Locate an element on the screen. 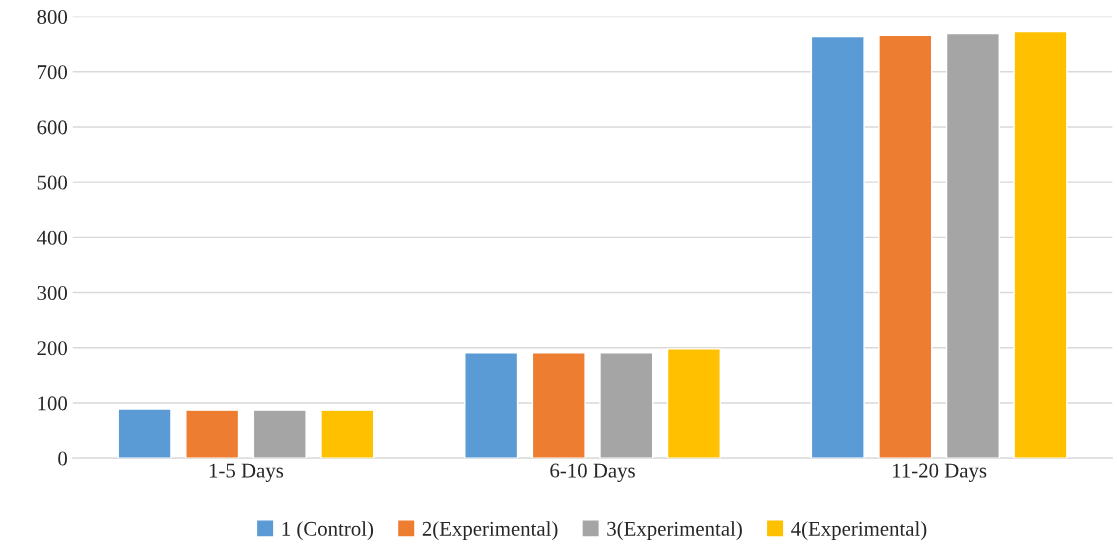 Image resolution: width=1118 pixels, height=552 pixels. y-tick-label: 700 is located at coordinates (52, 72).